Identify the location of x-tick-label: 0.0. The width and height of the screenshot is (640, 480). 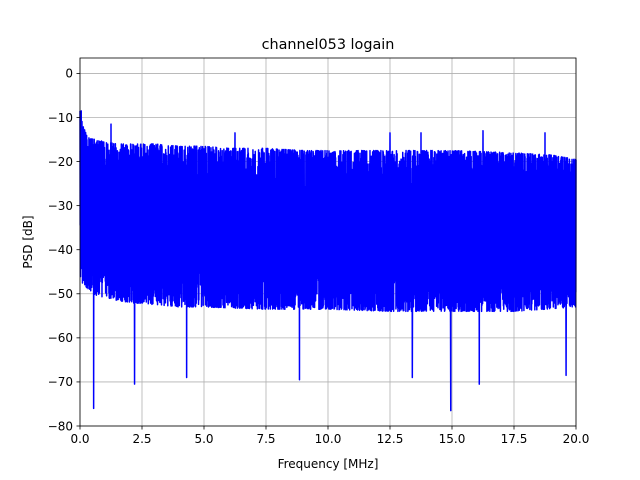
(79, 439).